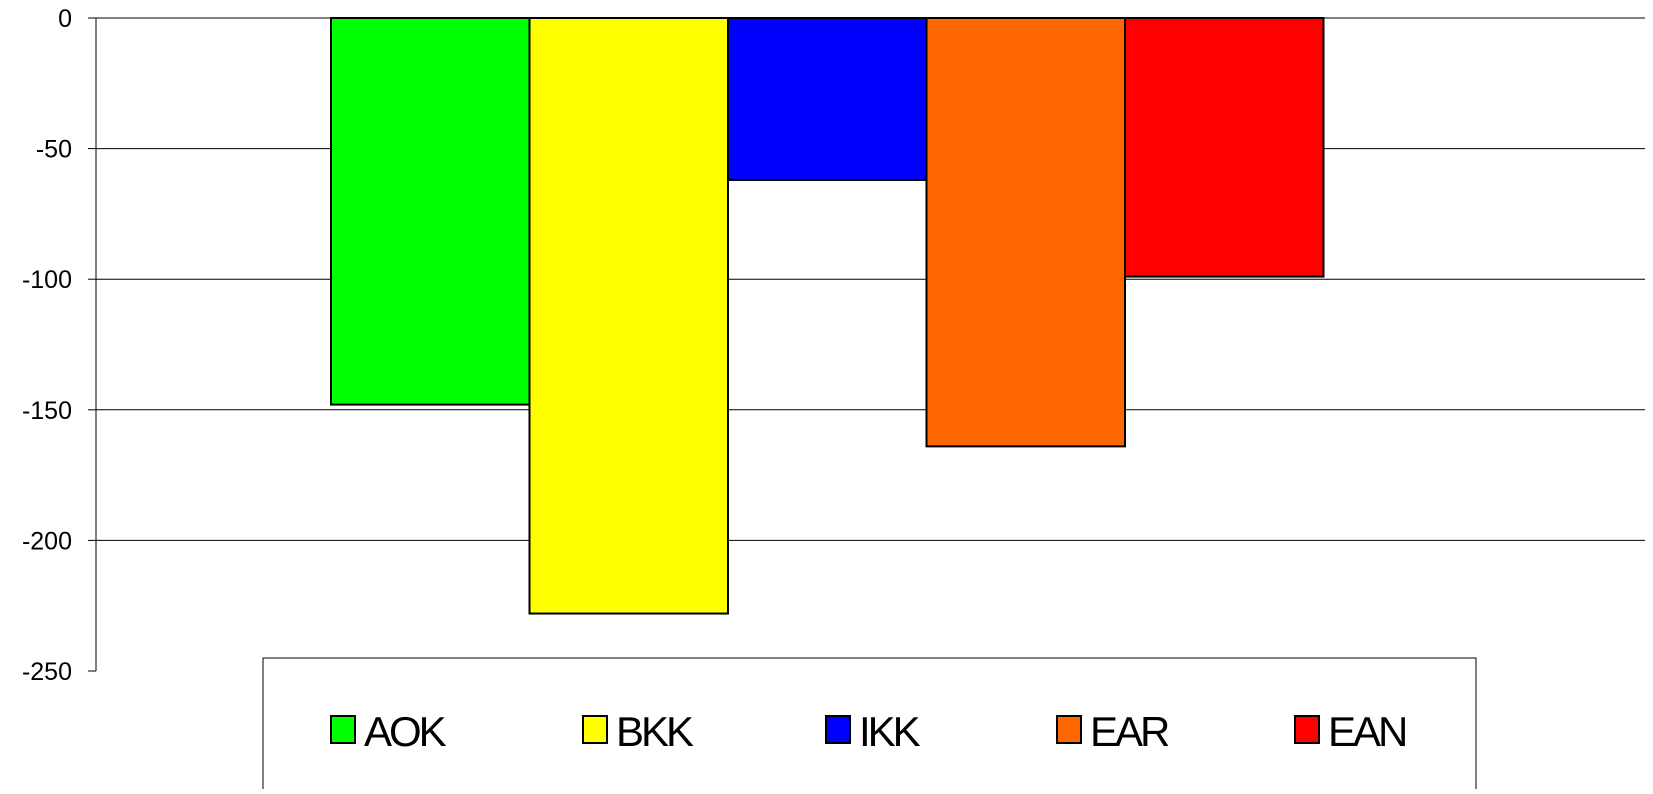  What do you see at coordinates (1129, 731) in the screenshot?
I see `legend-label-ear: EAR` at bounding box center [1129, 731].